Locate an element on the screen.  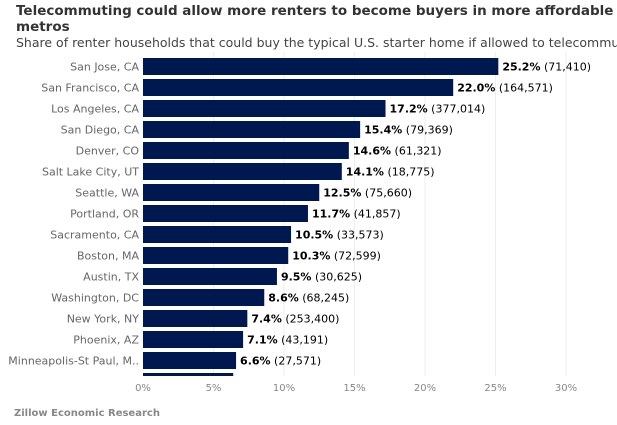
data-label-percent: 22.0% is located at coordinates (476, 88).